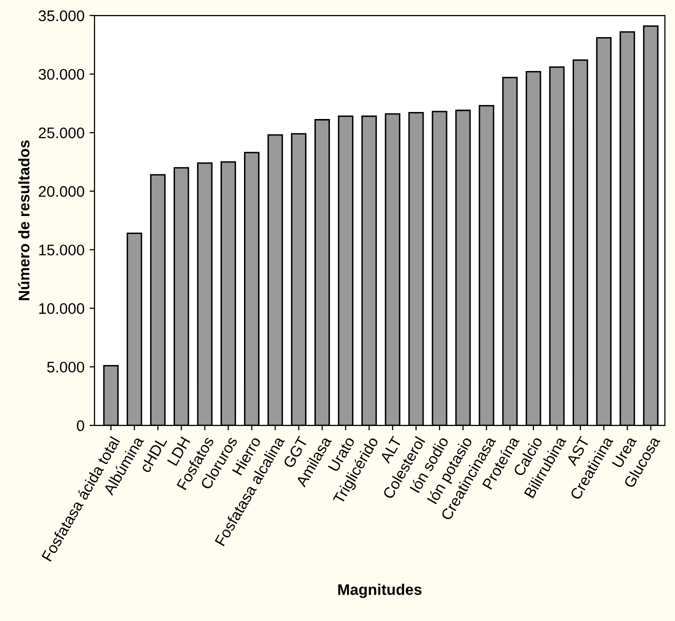 The width and height of the screenshot is (675, 621). What do you see at coordinates (80, 426) in the screenshot?
I see `y-tick-label: 0` at bounding box center [80, 426].